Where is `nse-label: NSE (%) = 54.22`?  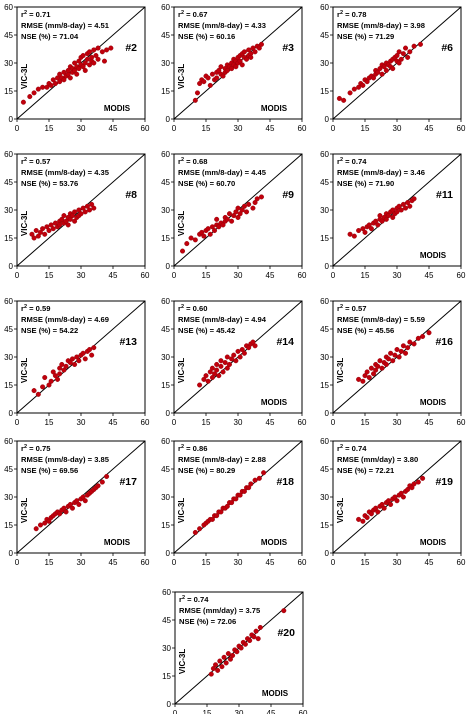 nse-label: NSE (%) = 54.22 is located at coordinates (49, 330).